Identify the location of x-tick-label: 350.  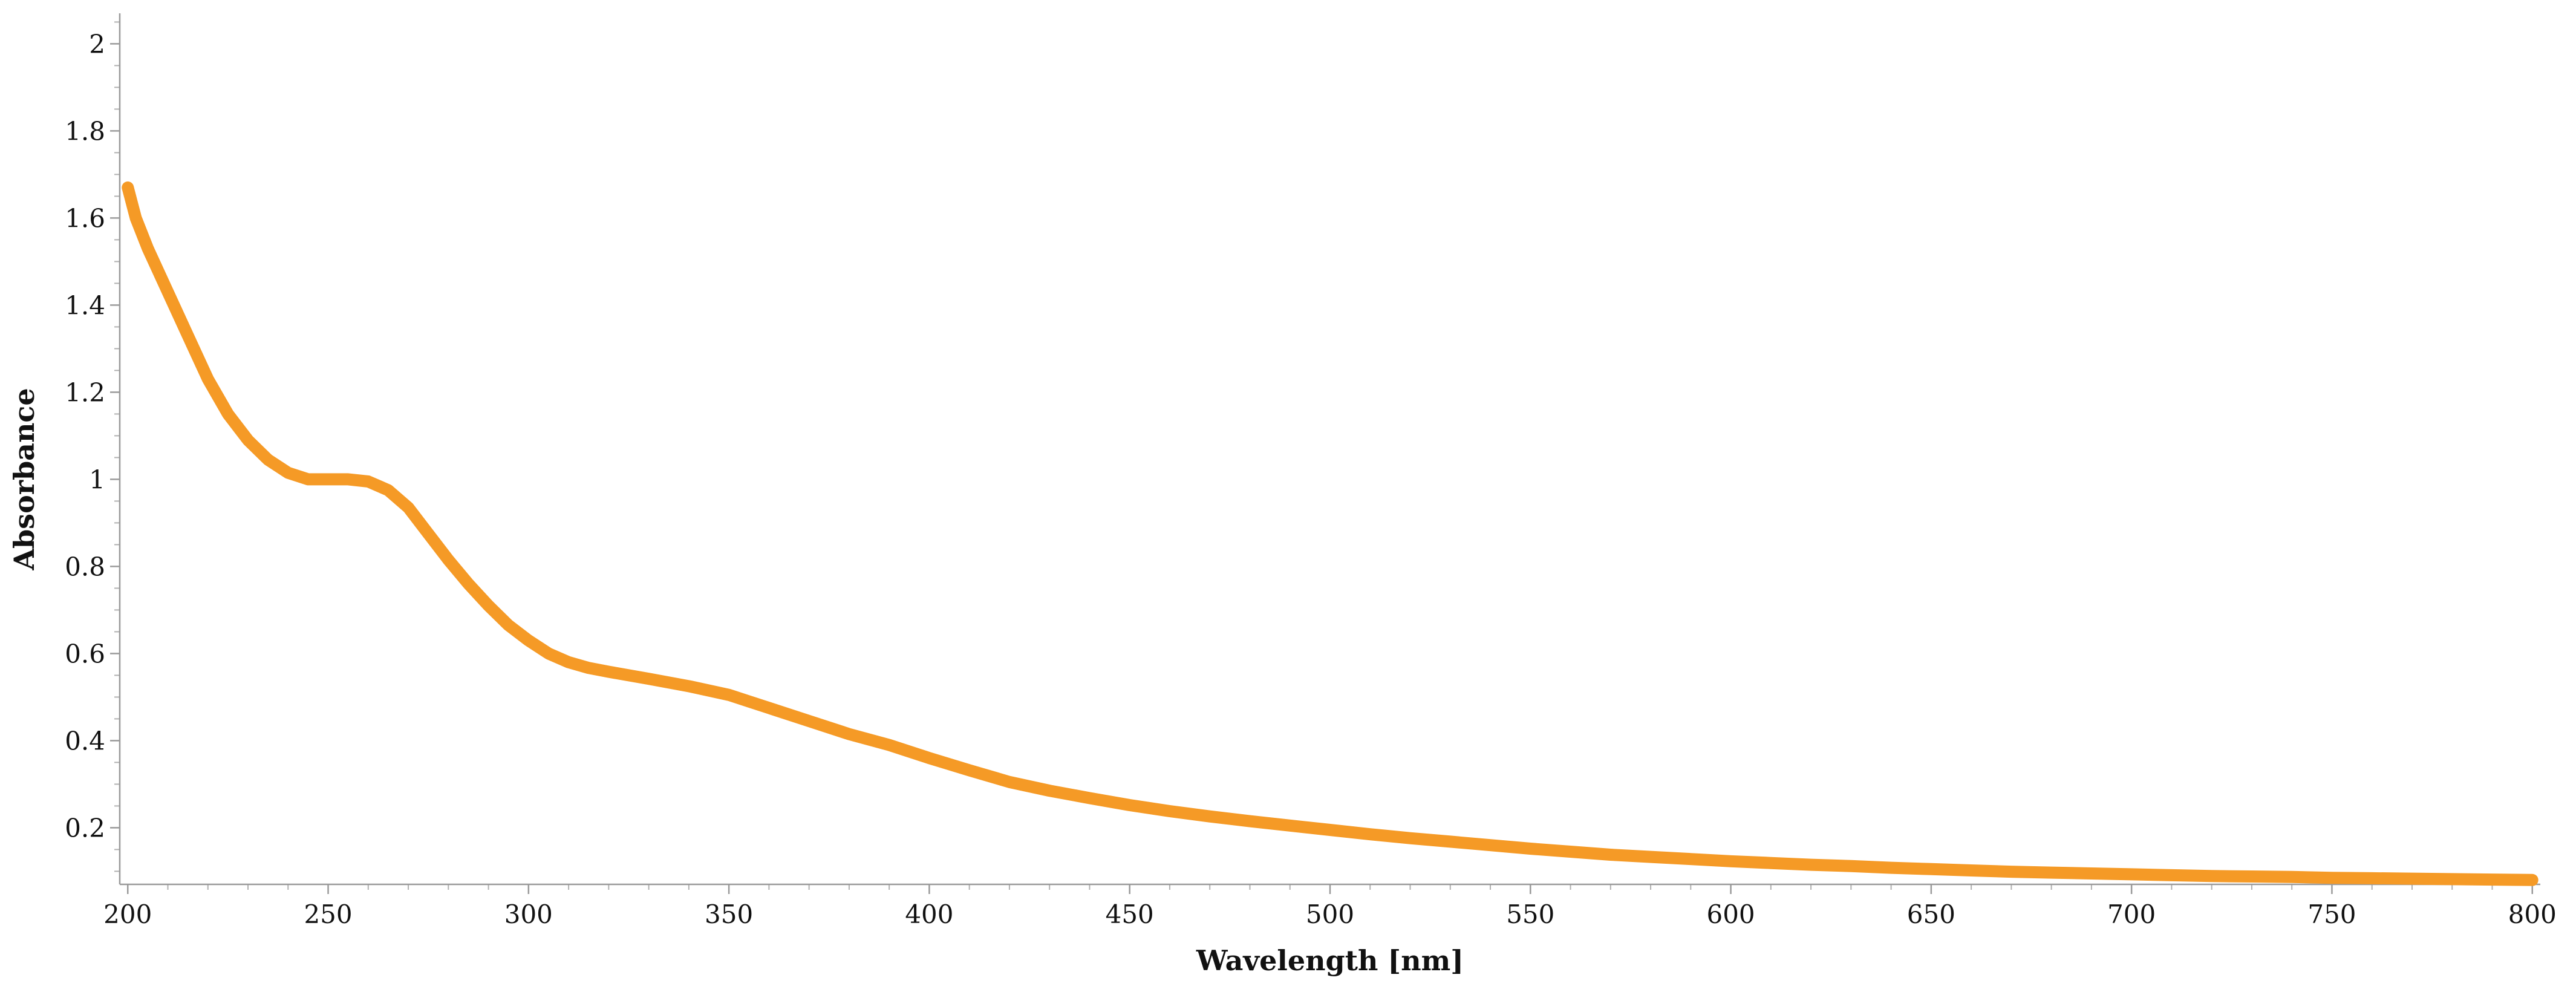
(729, 914).